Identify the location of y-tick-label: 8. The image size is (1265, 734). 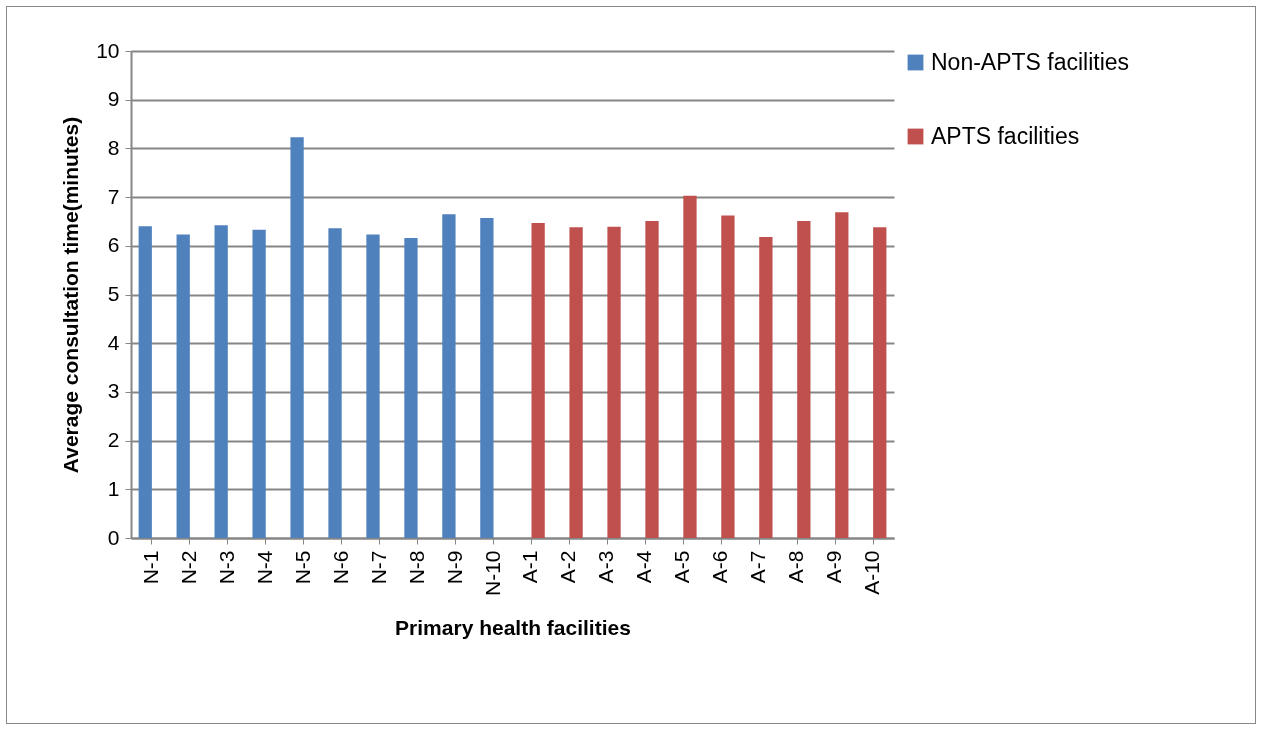
(113, 147).